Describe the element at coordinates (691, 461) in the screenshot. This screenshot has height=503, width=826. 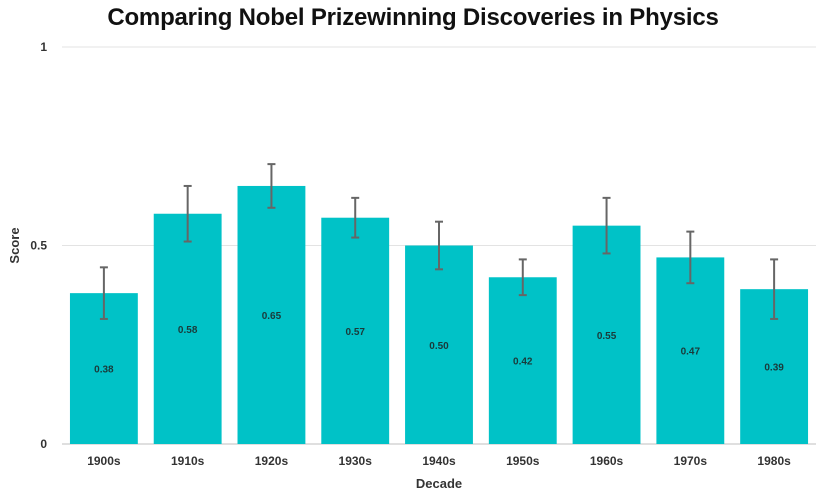
I see `x-tick-label: 1970s` at that location.